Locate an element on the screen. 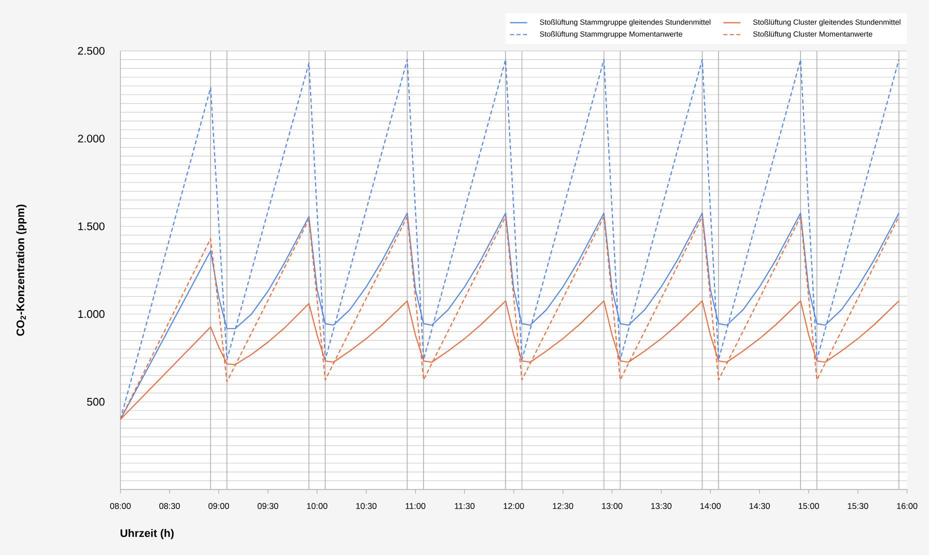 The height and width of the screenshot is (555, 929). x-tick-label: 12:30 is located at coordinates (563, 505).